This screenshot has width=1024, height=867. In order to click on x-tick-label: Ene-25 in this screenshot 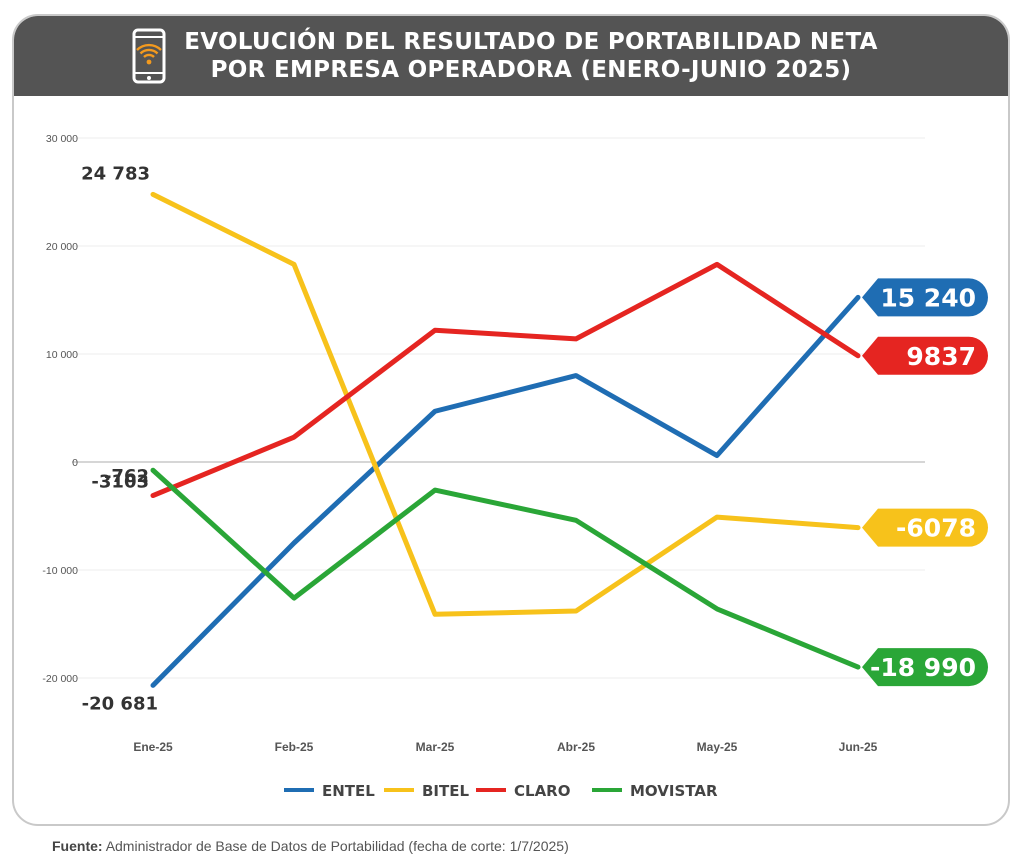, I will do `click(153, 747)`.